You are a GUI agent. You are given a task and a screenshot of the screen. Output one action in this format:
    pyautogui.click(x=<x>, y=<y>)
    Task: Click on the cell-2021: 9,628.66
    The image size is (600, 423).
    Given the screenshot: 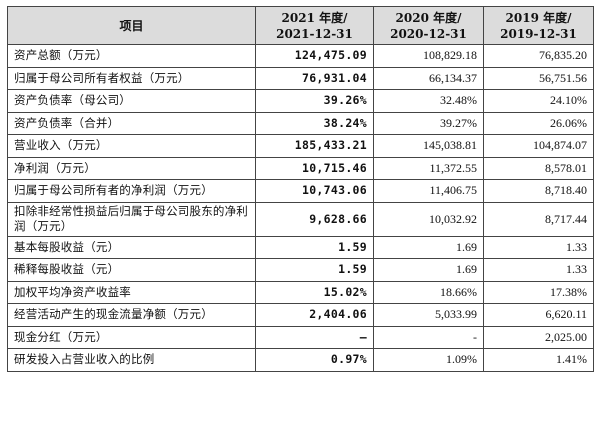 What is the action you would take?
    pyautogui.click(x=314, y=219)
    